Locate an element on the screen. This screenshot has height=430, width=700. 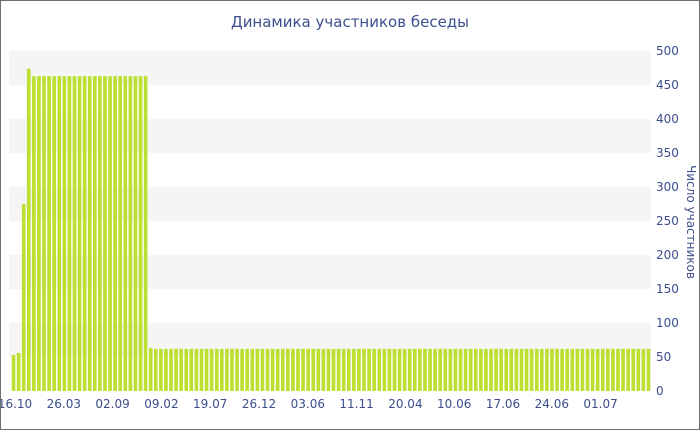
x-tick-label: 03.06 is located at coordinates (308, 404).